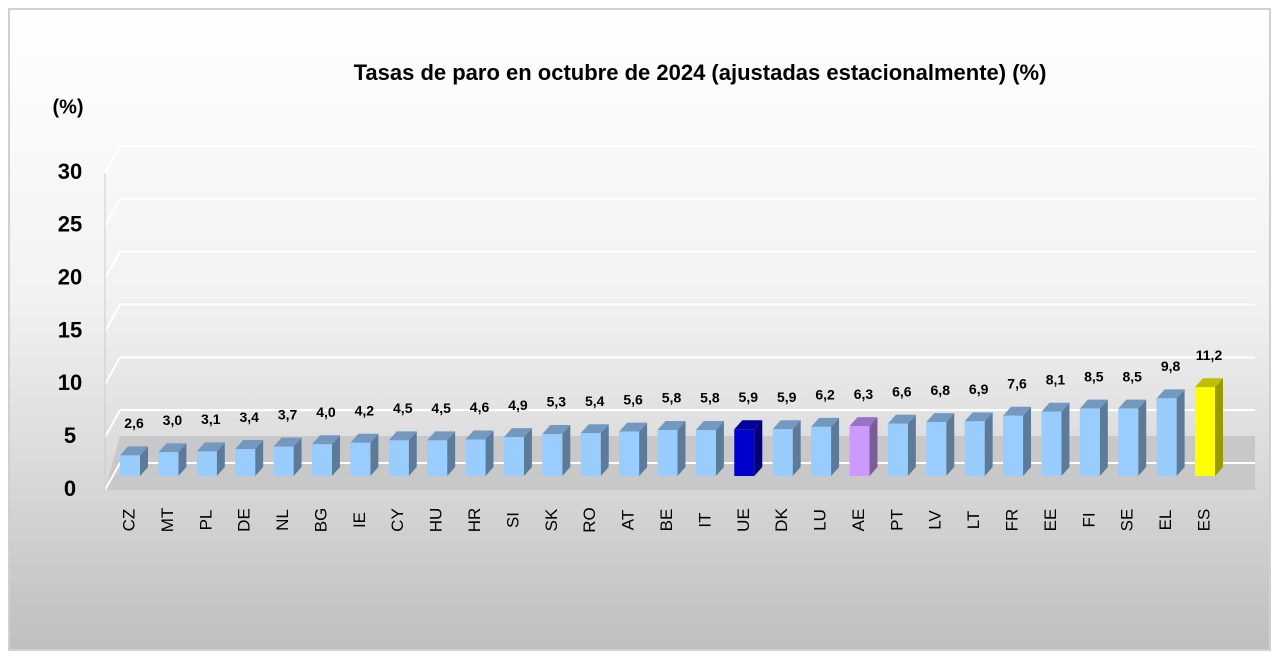  I want to click on value-label: 6,3, so click(864, 394).